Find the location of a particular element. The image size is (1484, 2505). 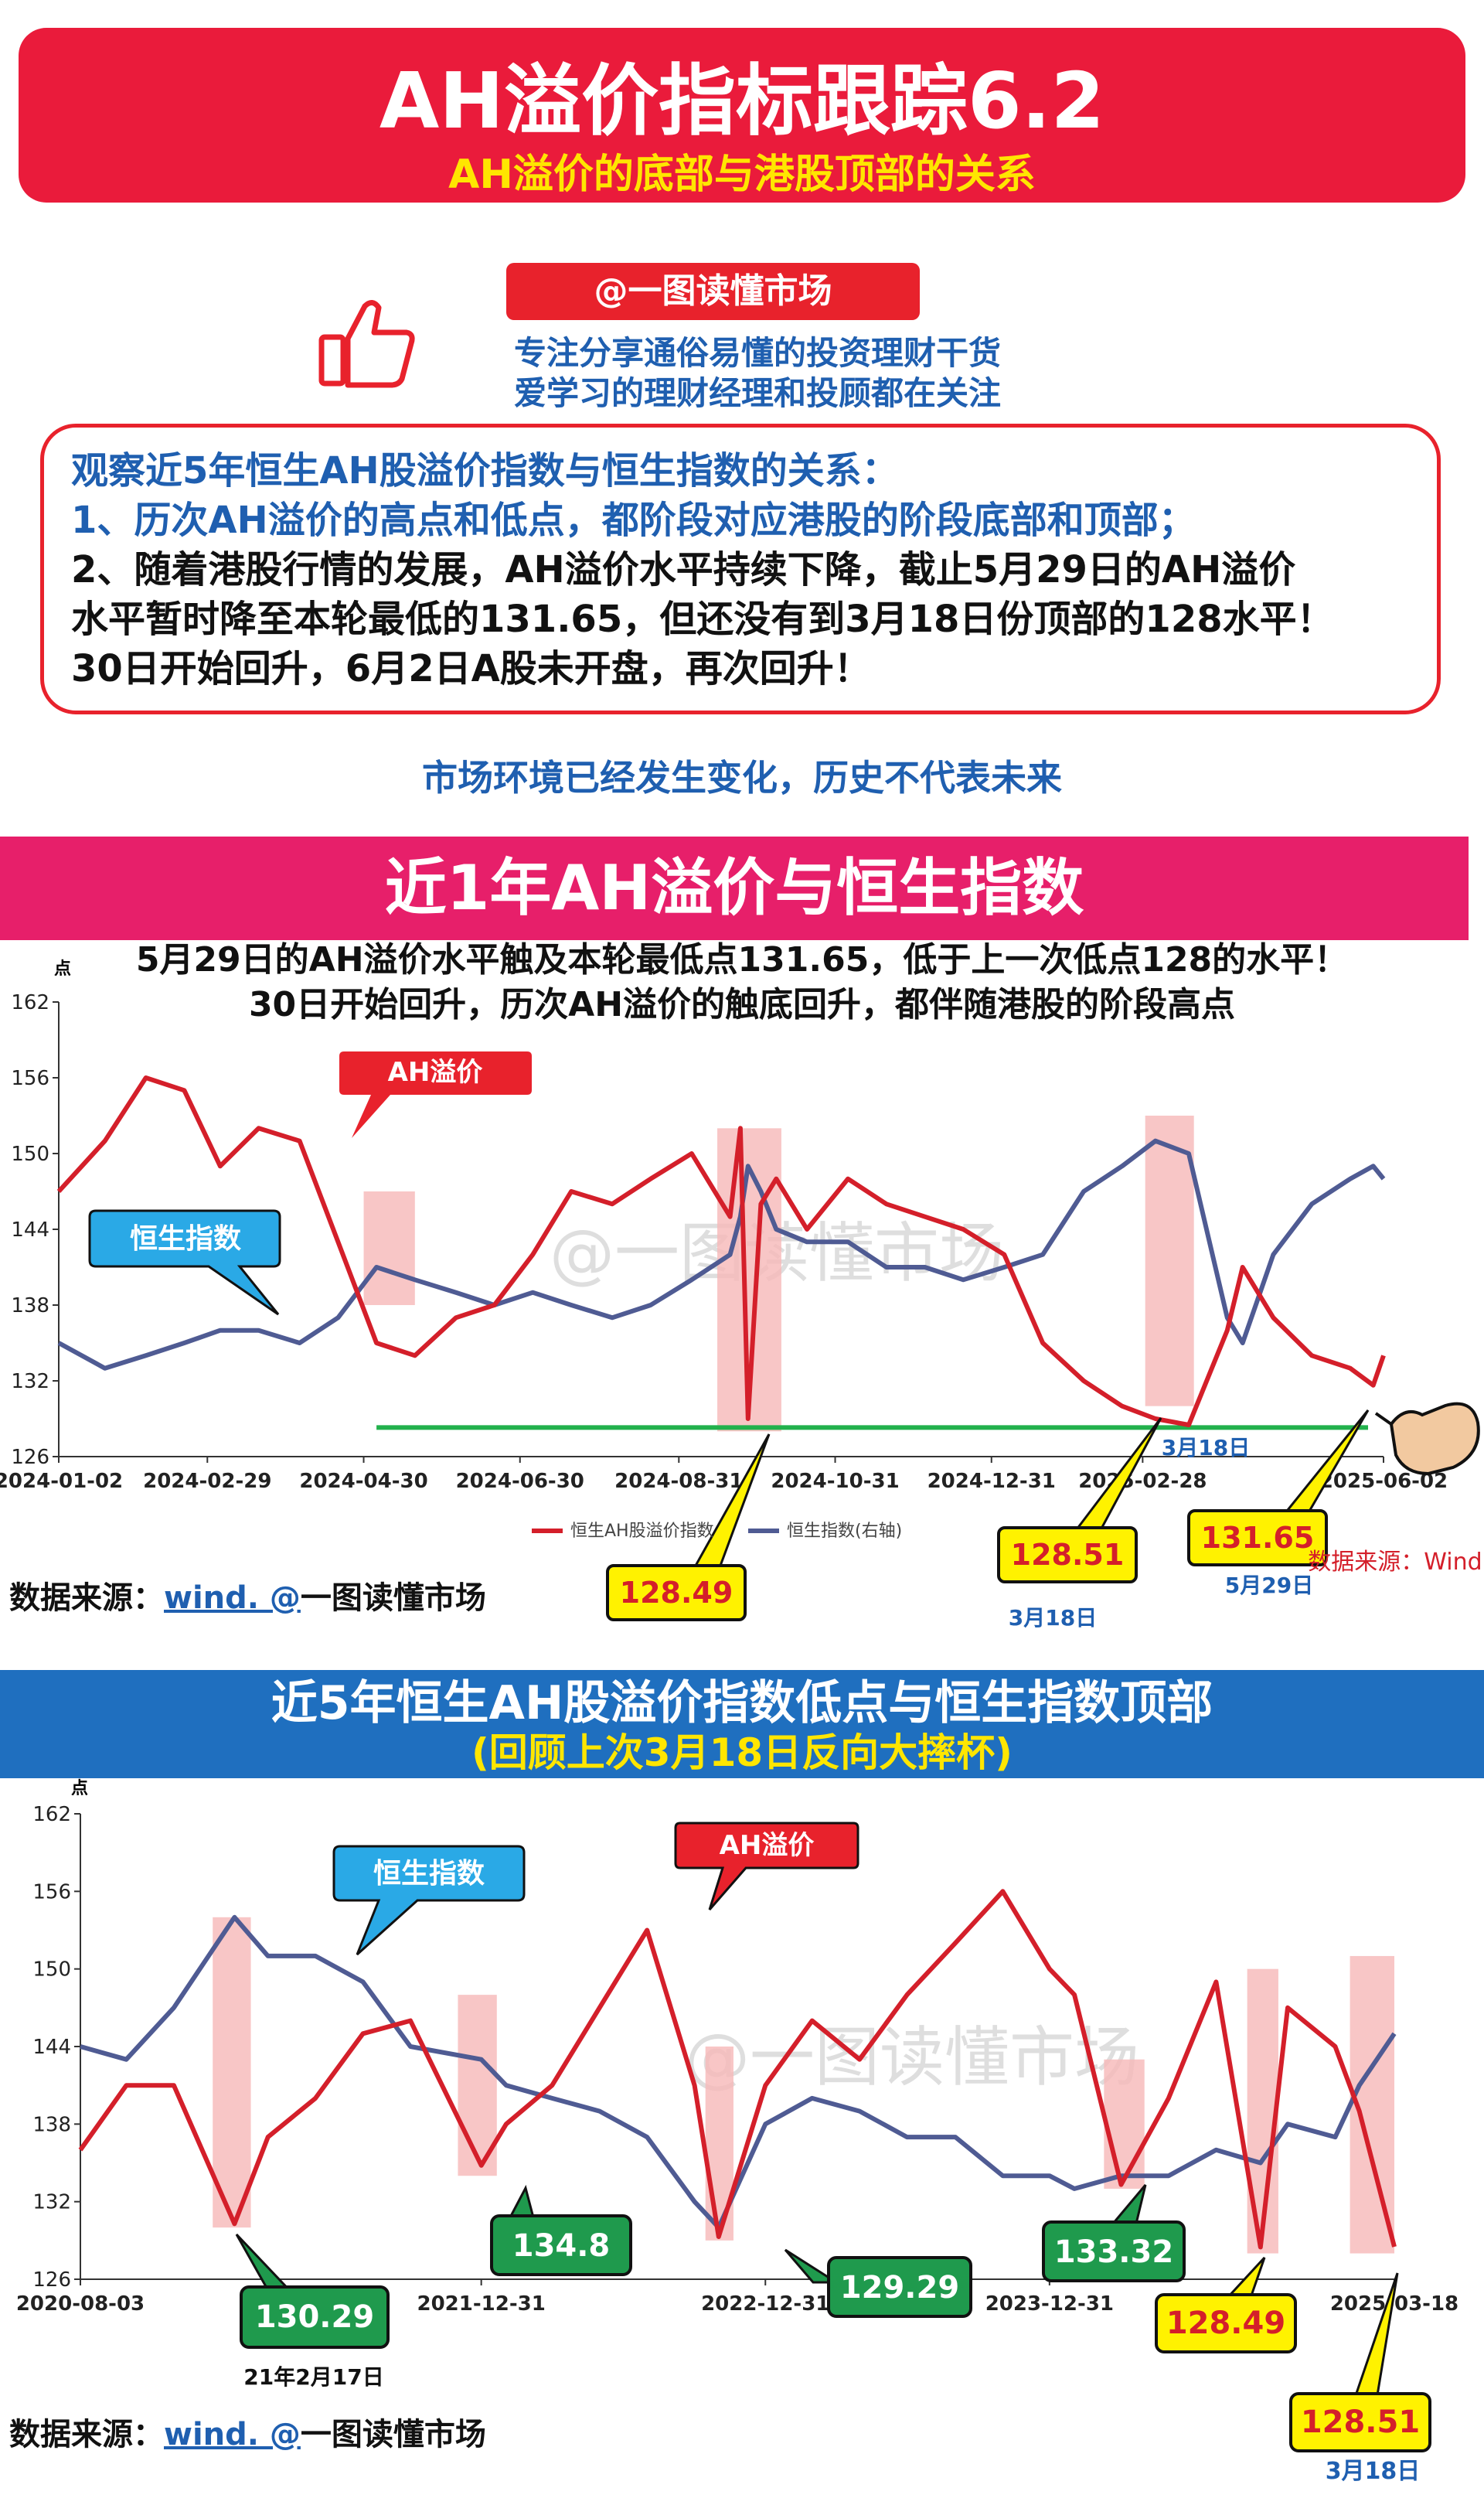

low-callout: 128.49 is located at coordinates (1226, 2304).